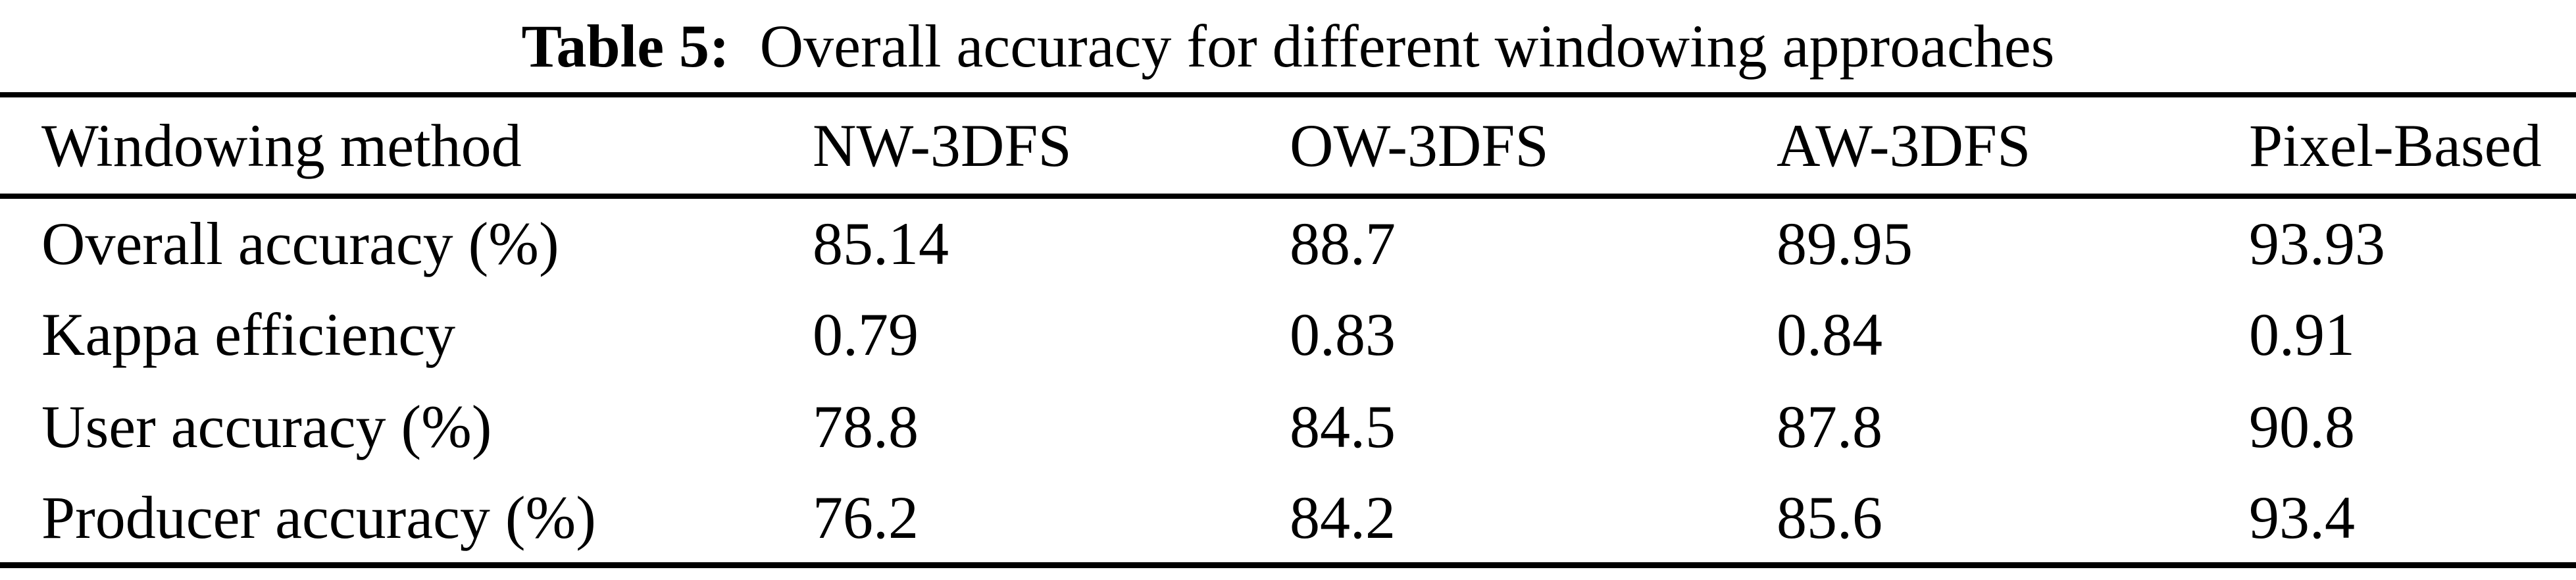 Image resolution: width=2576 pixels, height=580 pixels. Describe the element at coordinates (1830, 517) in the screenshot. I see `value-cell: 85.6` at that location.